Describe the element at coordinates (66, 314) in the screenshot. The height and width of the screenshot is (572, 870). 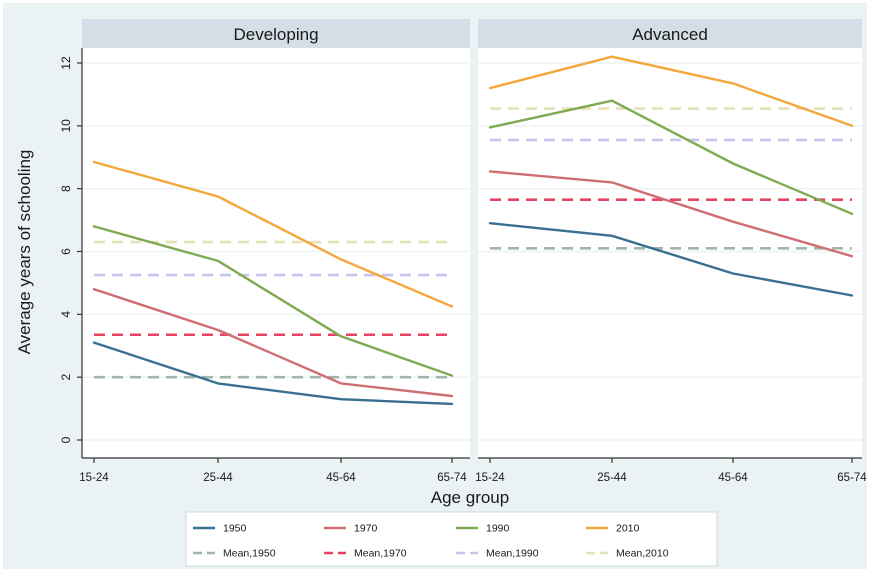
I see `y-tick-label: 4` at that location.